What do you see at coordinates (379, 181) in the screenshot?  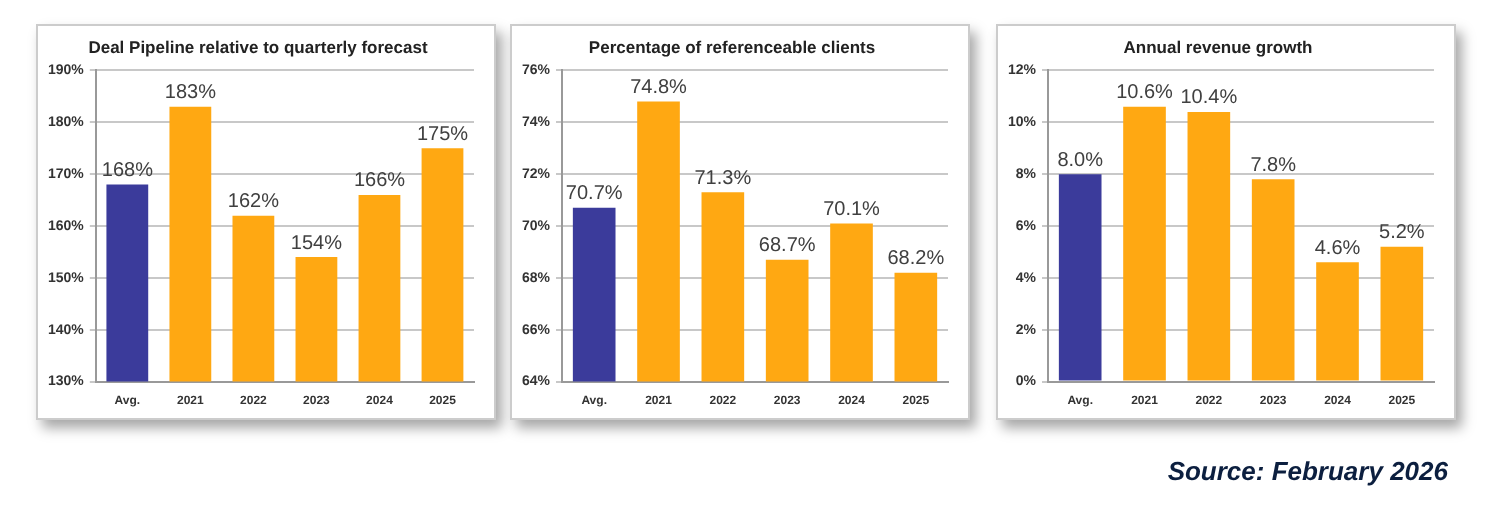 I see `data-label: 166%` at bounding box center [379, 181].